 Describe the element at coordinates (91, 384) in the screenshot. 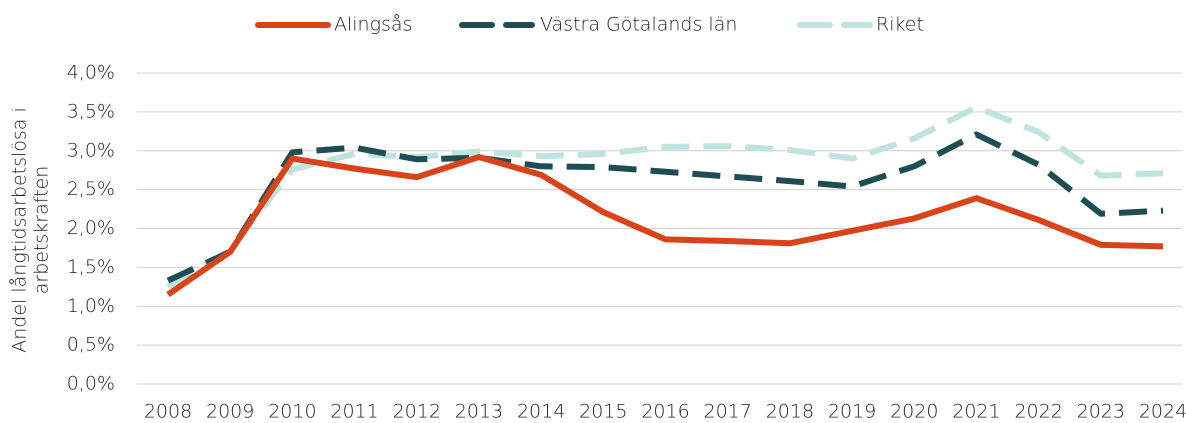

I see `y-tick-label: 0,0%` at that location.